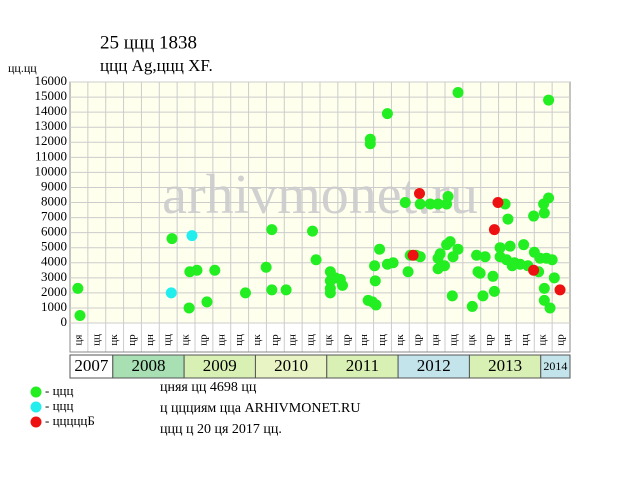 The width and height of the screenshot is (630, 500). What do you see at coordinates (260, 408) in the screenshot?
I see `footer-note: ц ццциям цца ARHIVMONET.RU` at bounding box center [260, 408].